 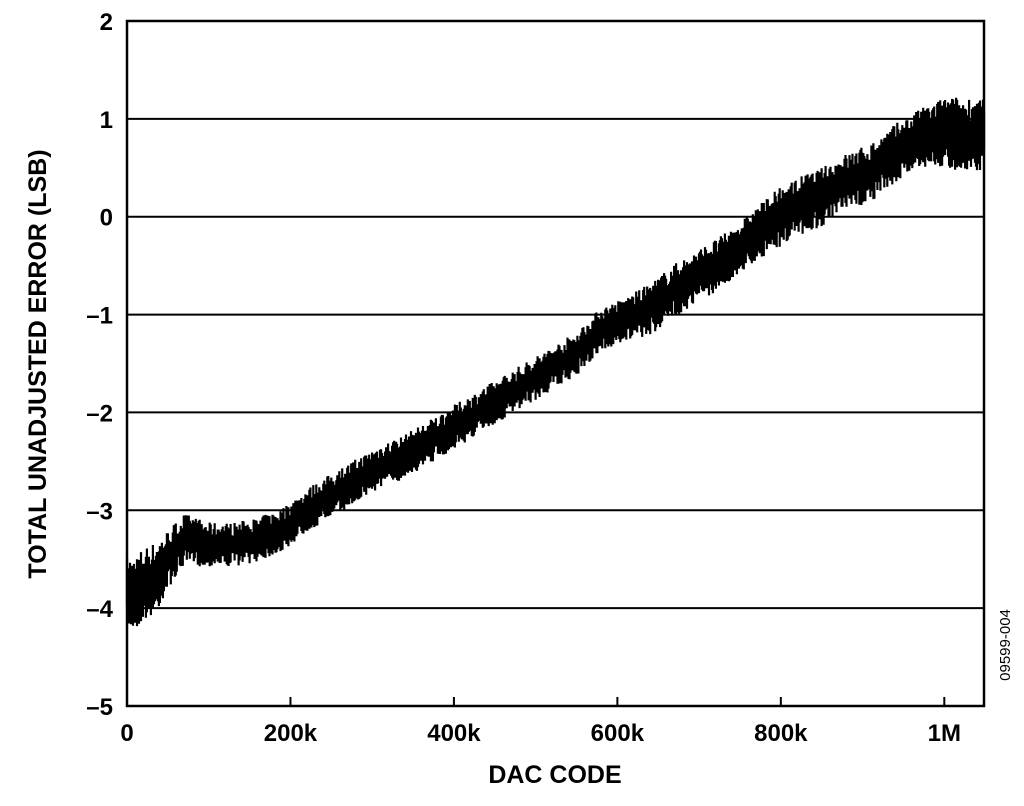 What do you see at coordinates (554, 775) in the screenshot?
I see `x-axis-title: DAC CODE` at bounding box center [554, 775].